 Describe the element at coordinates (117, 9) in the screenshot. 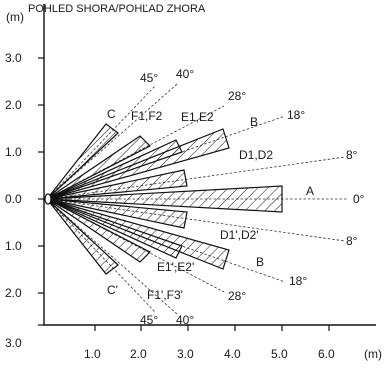

I see `diagram-title: POHLED SHORA/POHĽAD ZHORA` at that location.